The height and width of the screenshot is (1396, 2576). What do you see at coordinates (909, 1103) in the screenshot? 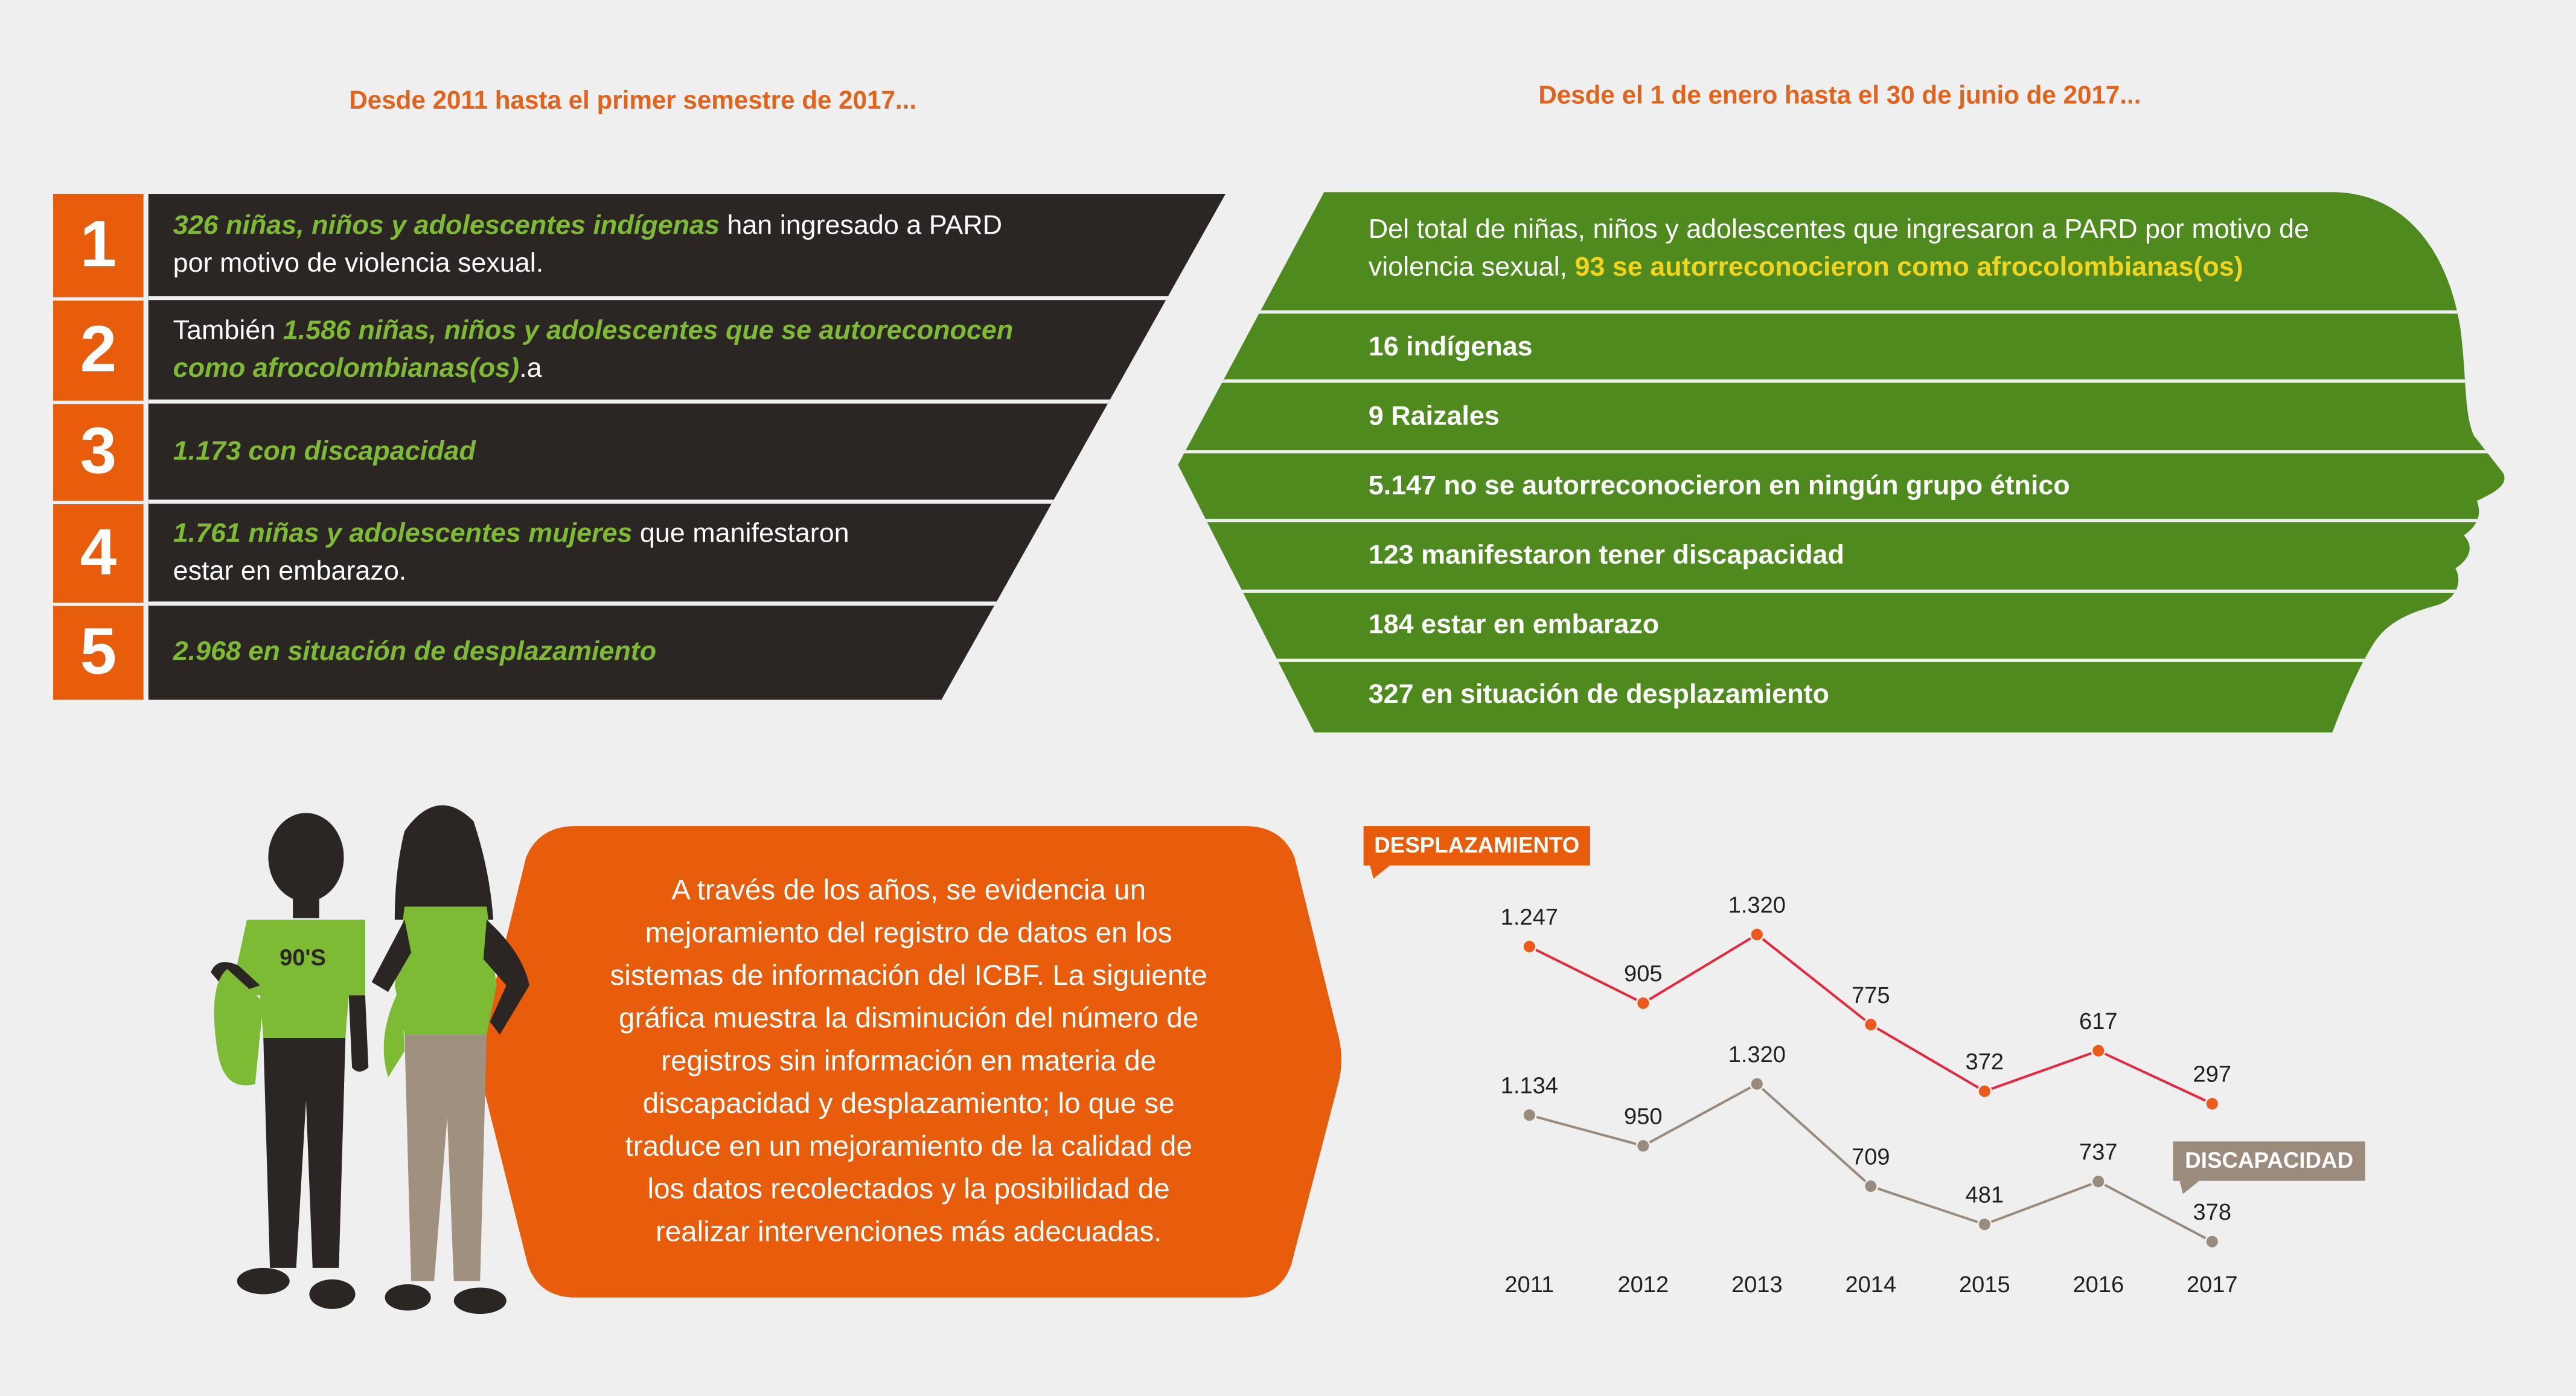
I see `callout-line: discapacidad y desplazamiento; lo que se` at bounding box center [909, 1103].